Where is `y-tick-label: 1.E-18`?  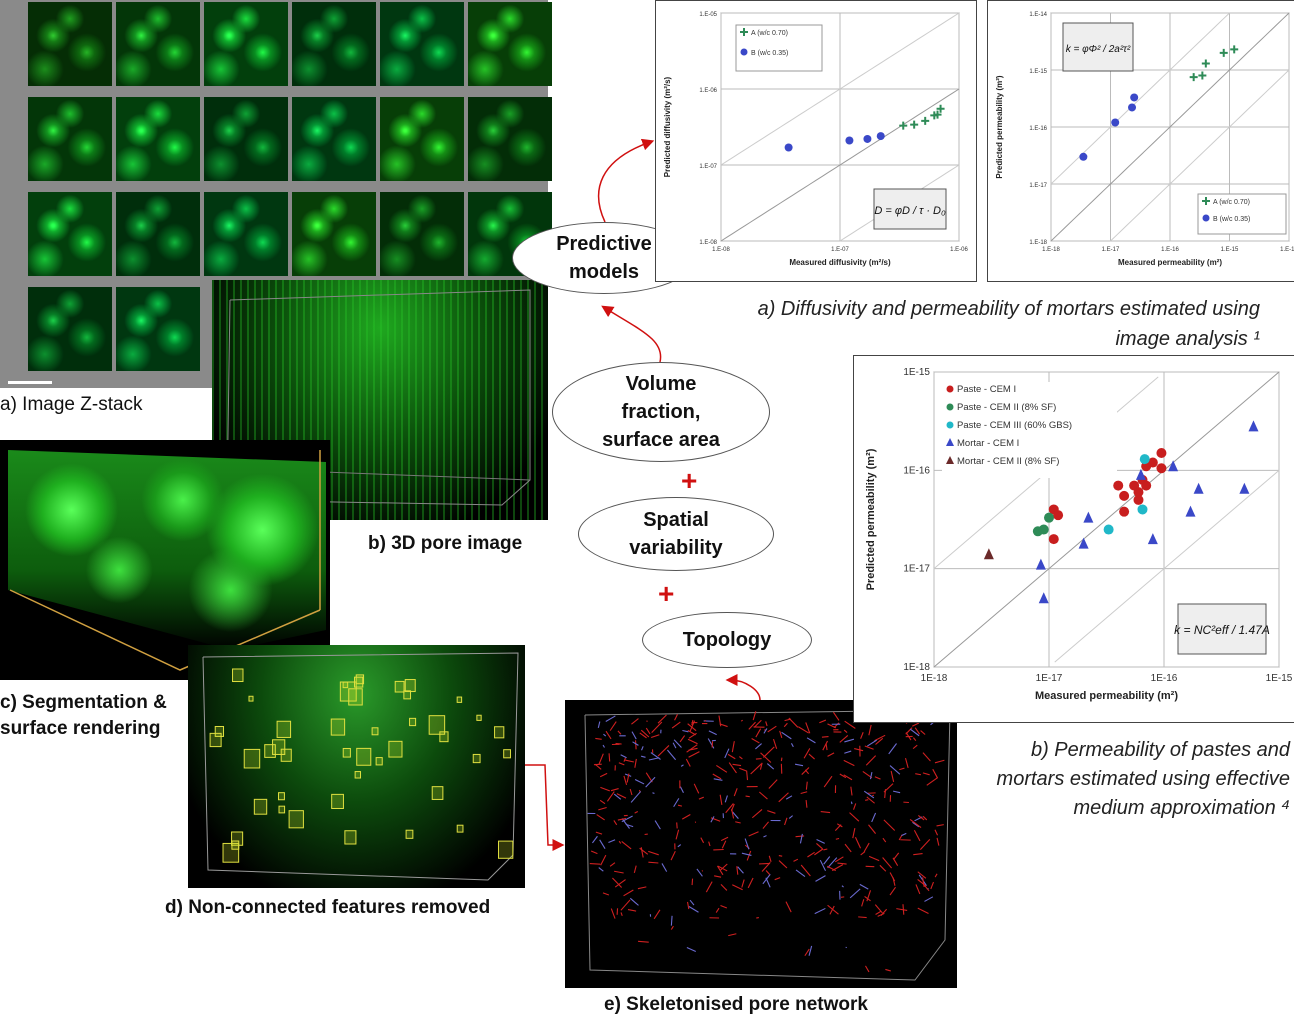
y-tick-label: 1.E-18 is located at coordinates (1038, 243).